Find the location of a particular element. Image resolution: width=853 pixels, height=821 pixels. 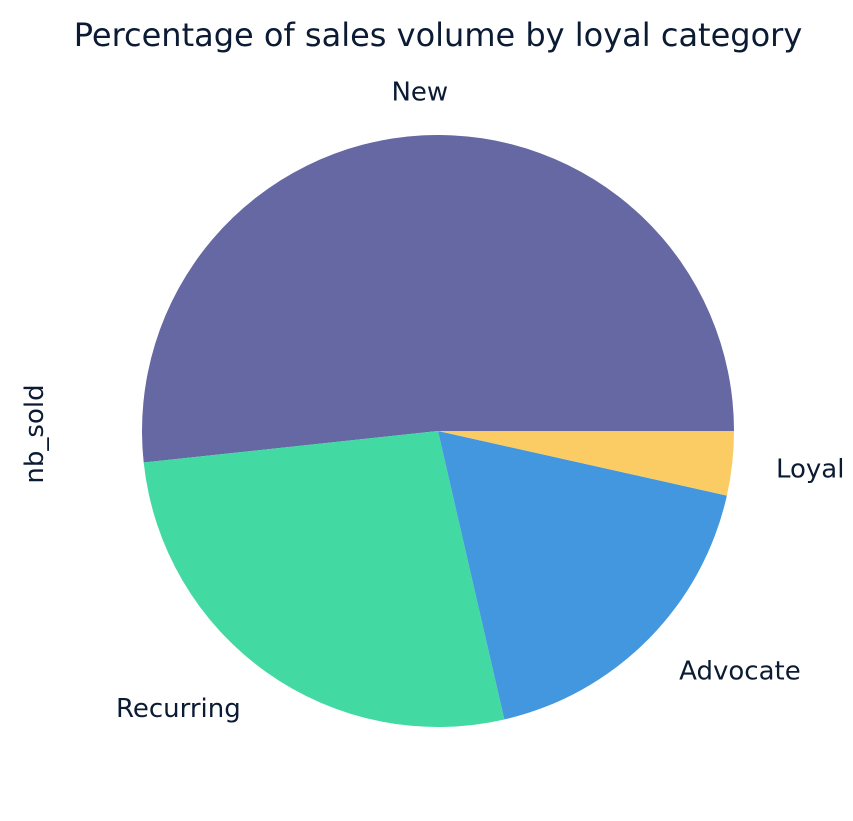

pie-slice-loyal is located at coordinates (586, 463).